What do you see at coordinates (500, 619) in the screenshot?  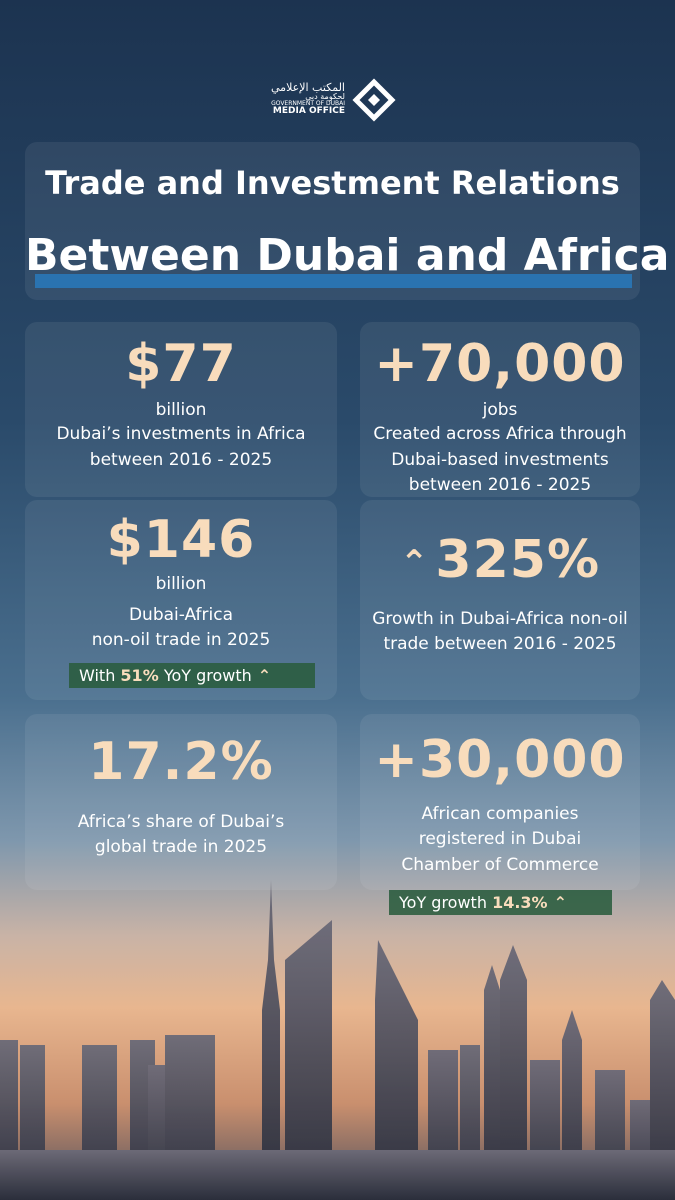 I see `stat-description: Growth in Dubai-Africa non-oil` at bounding box center [500, 619].